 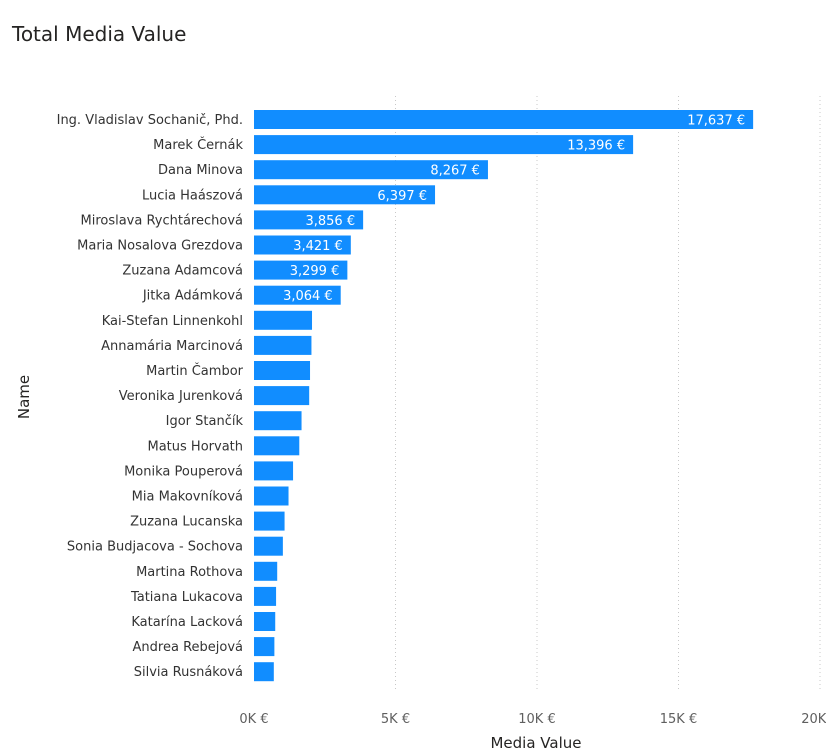 What do you see at coordinates (196, 446) in the screenshot?
I see `category-label: Matus Horvath` at bounding box center [196, 446].